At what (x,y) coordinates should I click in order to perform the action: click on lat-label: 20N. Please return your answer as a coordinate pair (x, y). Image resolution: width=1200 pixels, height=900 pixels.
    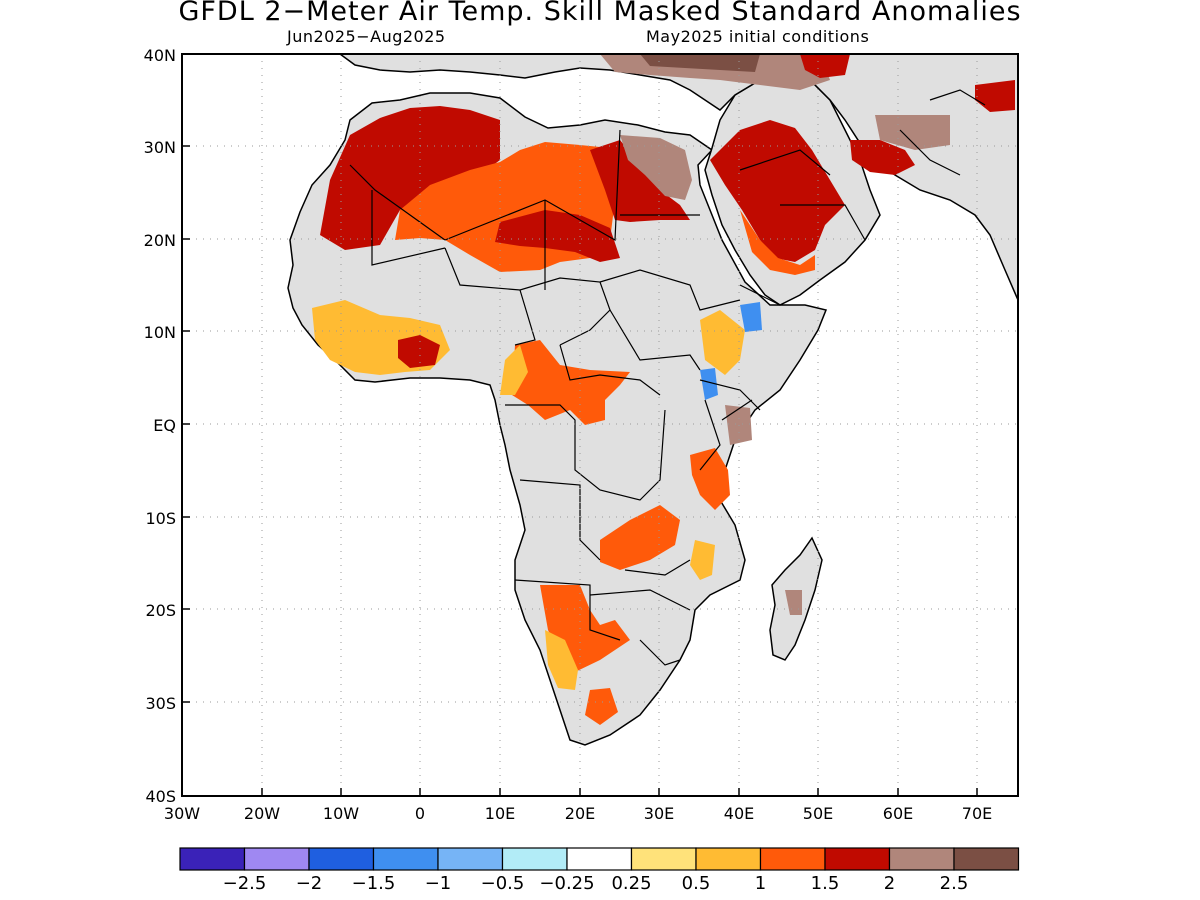
    Looking at the image, I should click on (160, 240).